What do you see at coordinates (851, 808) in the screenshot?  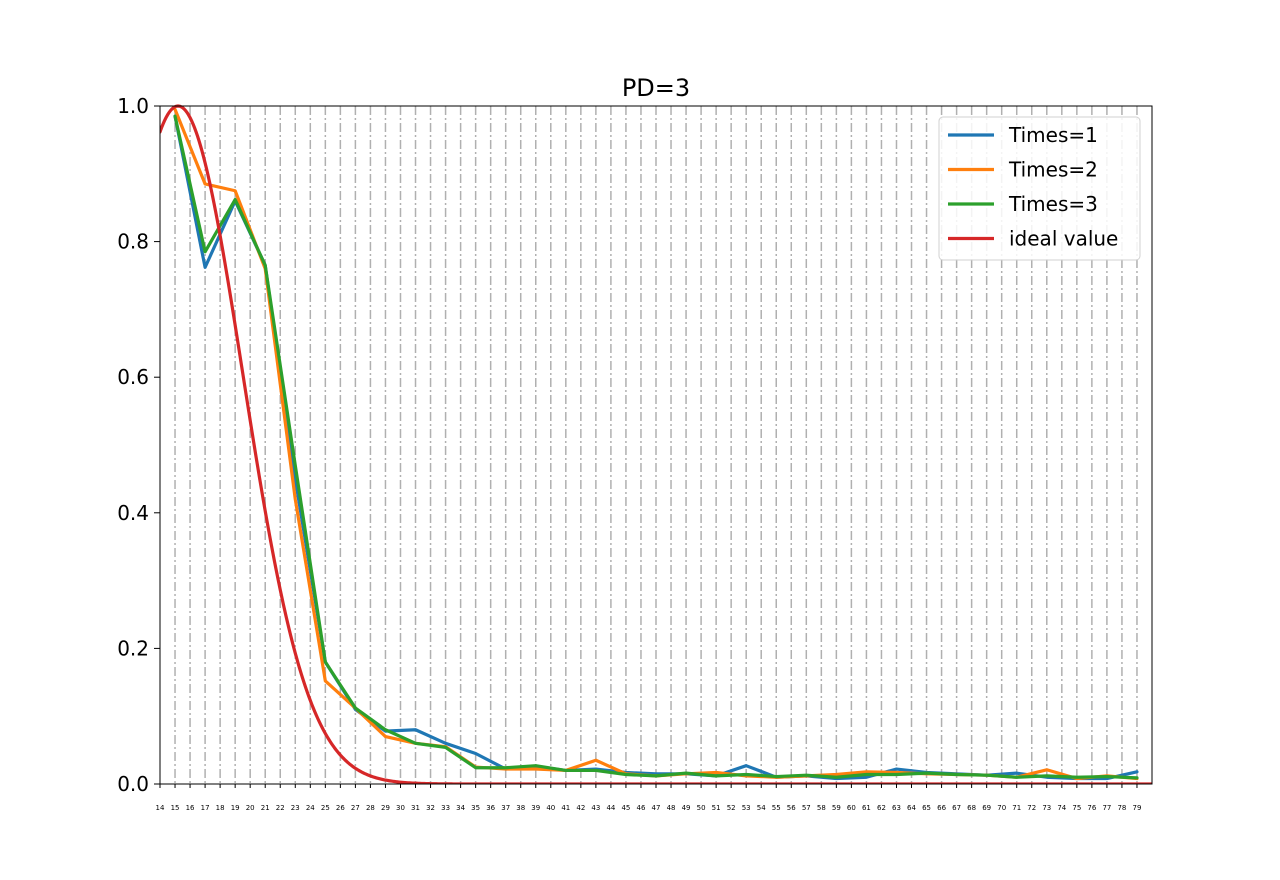 I see `x-tick-label-60: 60` at bounding box center [851, 808].